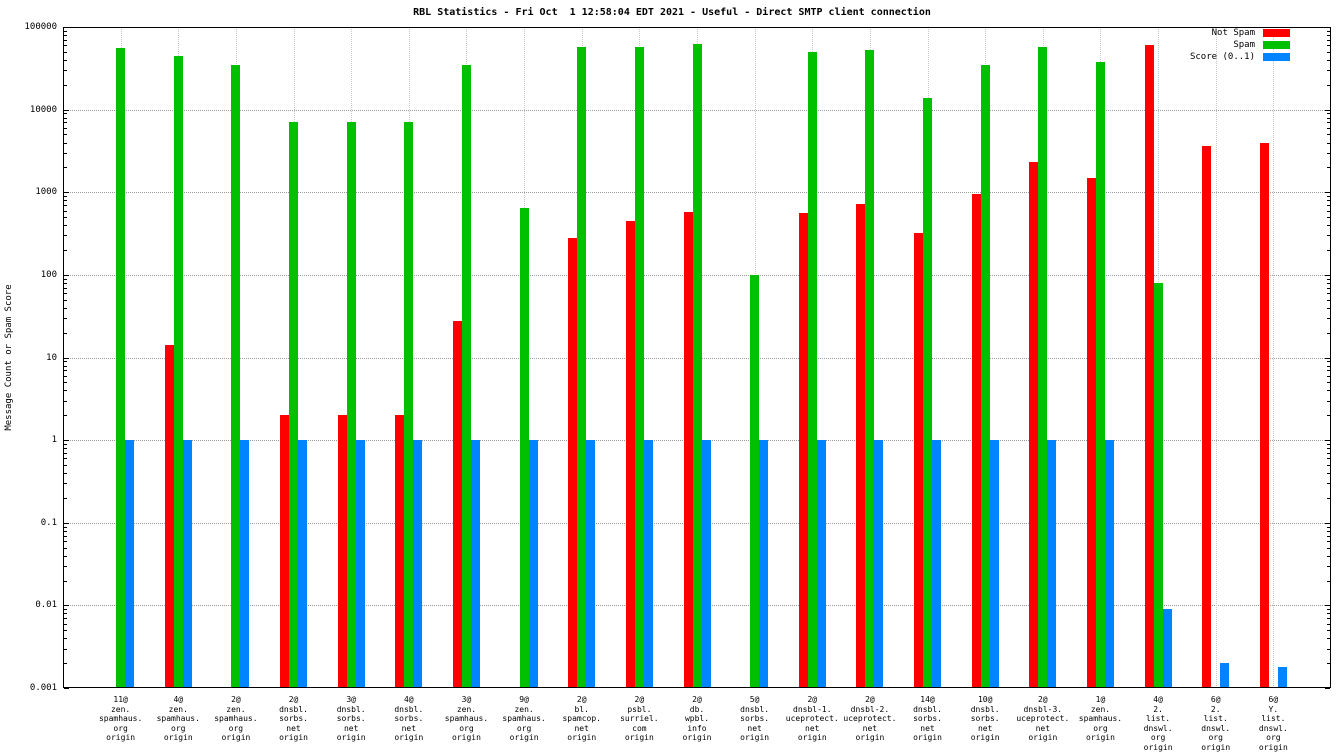  Describe the element at coordinates (1158, 723) in the screenshot. I see `x-tick-label-18: 4@ 2. list. dnswl. org origin` at that location.